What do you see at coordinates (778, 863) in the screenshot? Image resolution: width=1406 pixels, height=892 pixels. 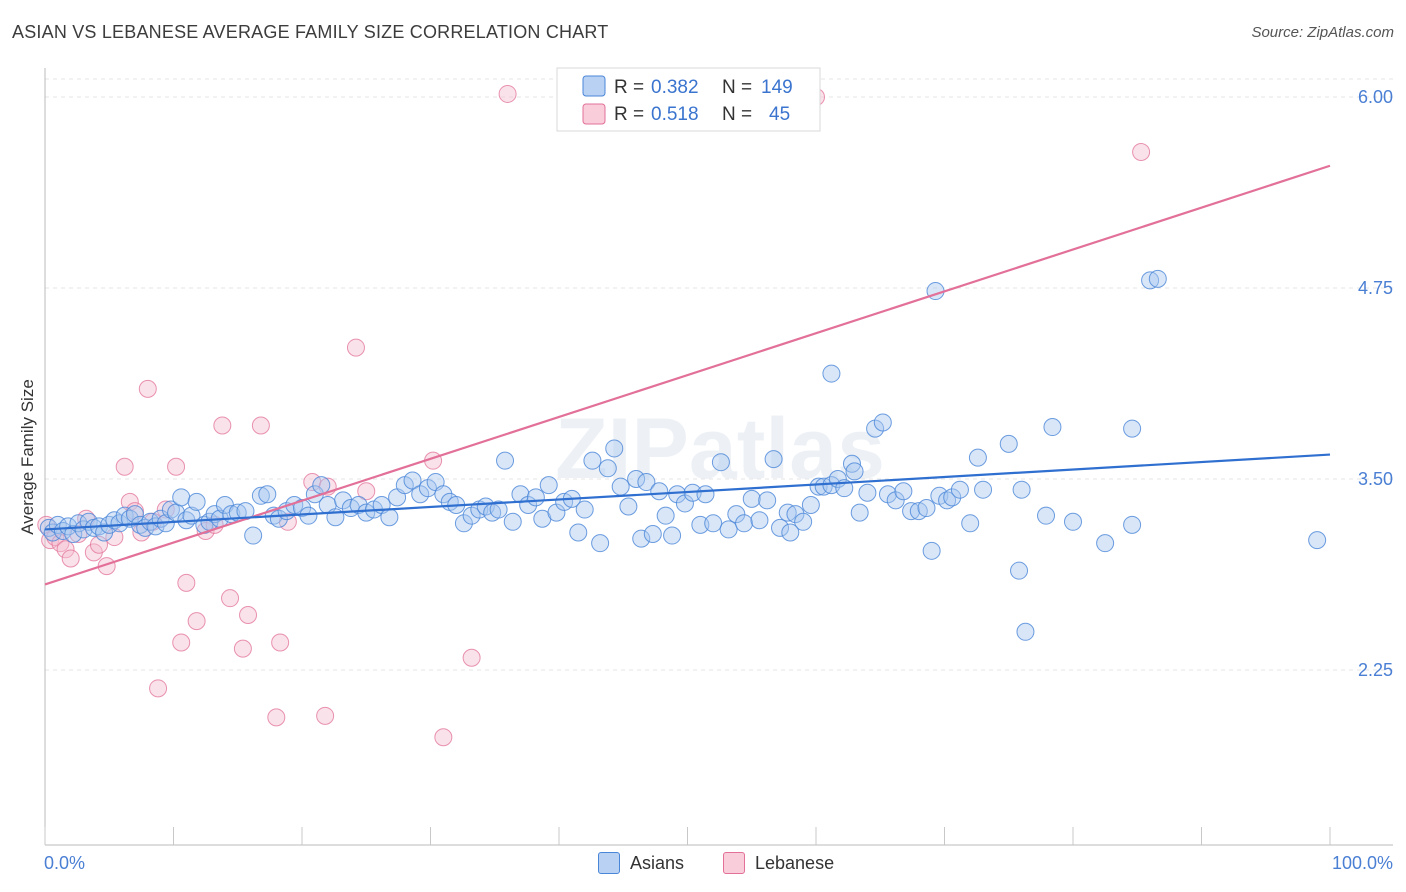 I see `legend-item-lebanese: Lebanese` at bounding box center [778, 863].